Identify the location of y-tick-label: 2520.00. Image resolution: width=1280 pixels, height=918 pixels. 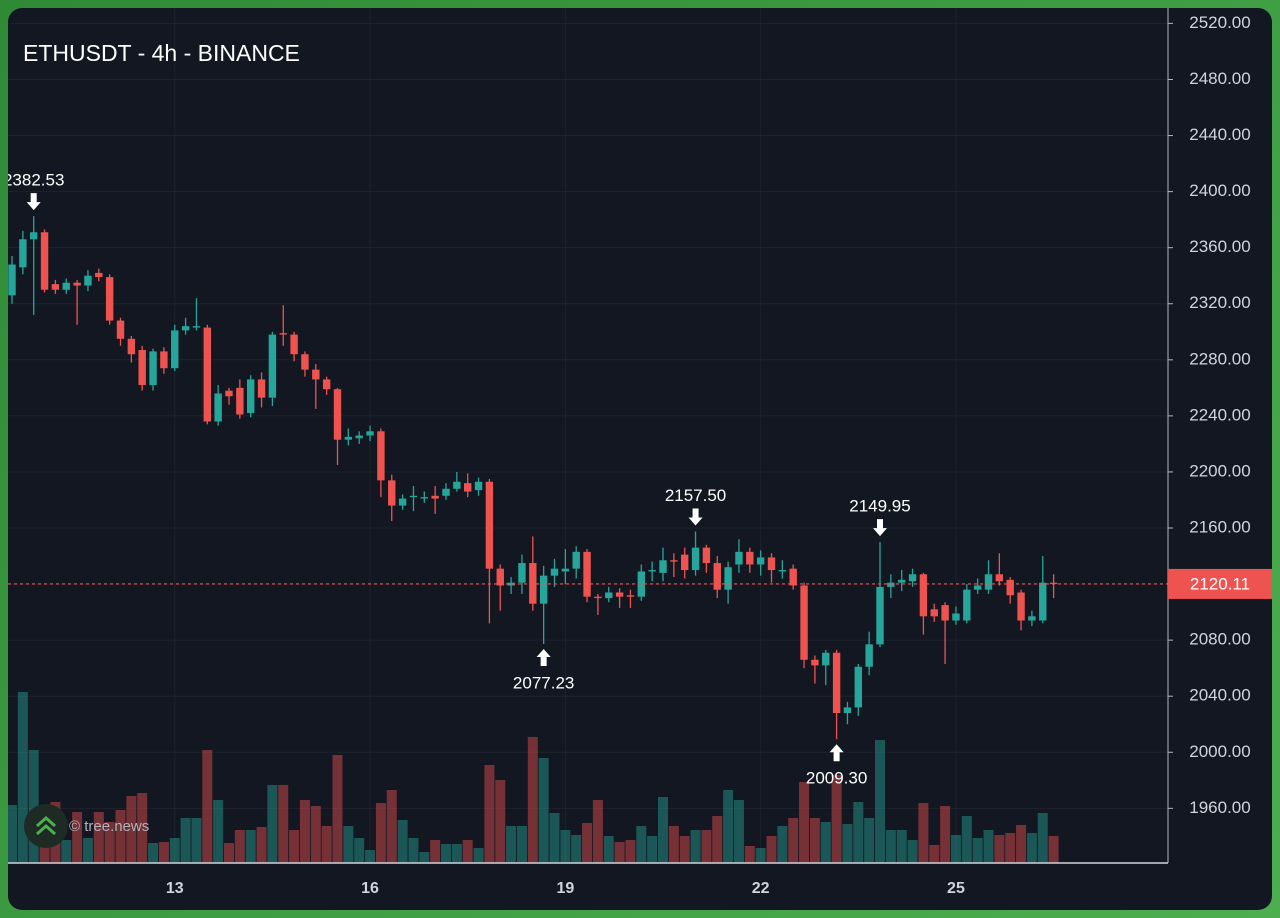
(1219, 22).